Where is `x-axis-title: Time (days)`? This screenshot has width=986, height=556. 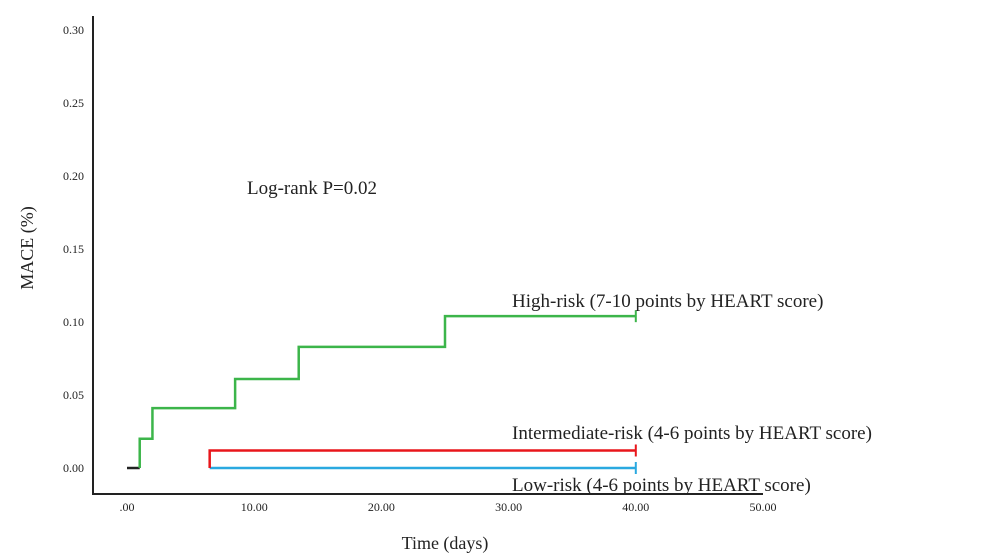
x-axis-title: Time (days) is located at coordinates (445, 543).